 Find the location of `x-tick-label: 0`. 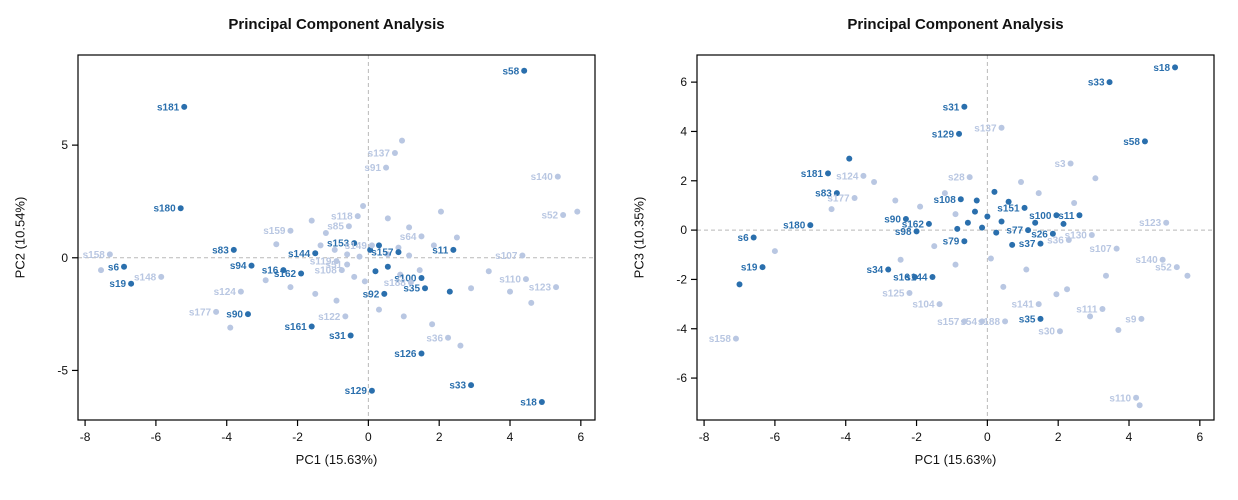

x-tick-label: 0 is located at coordinates (987, 437).